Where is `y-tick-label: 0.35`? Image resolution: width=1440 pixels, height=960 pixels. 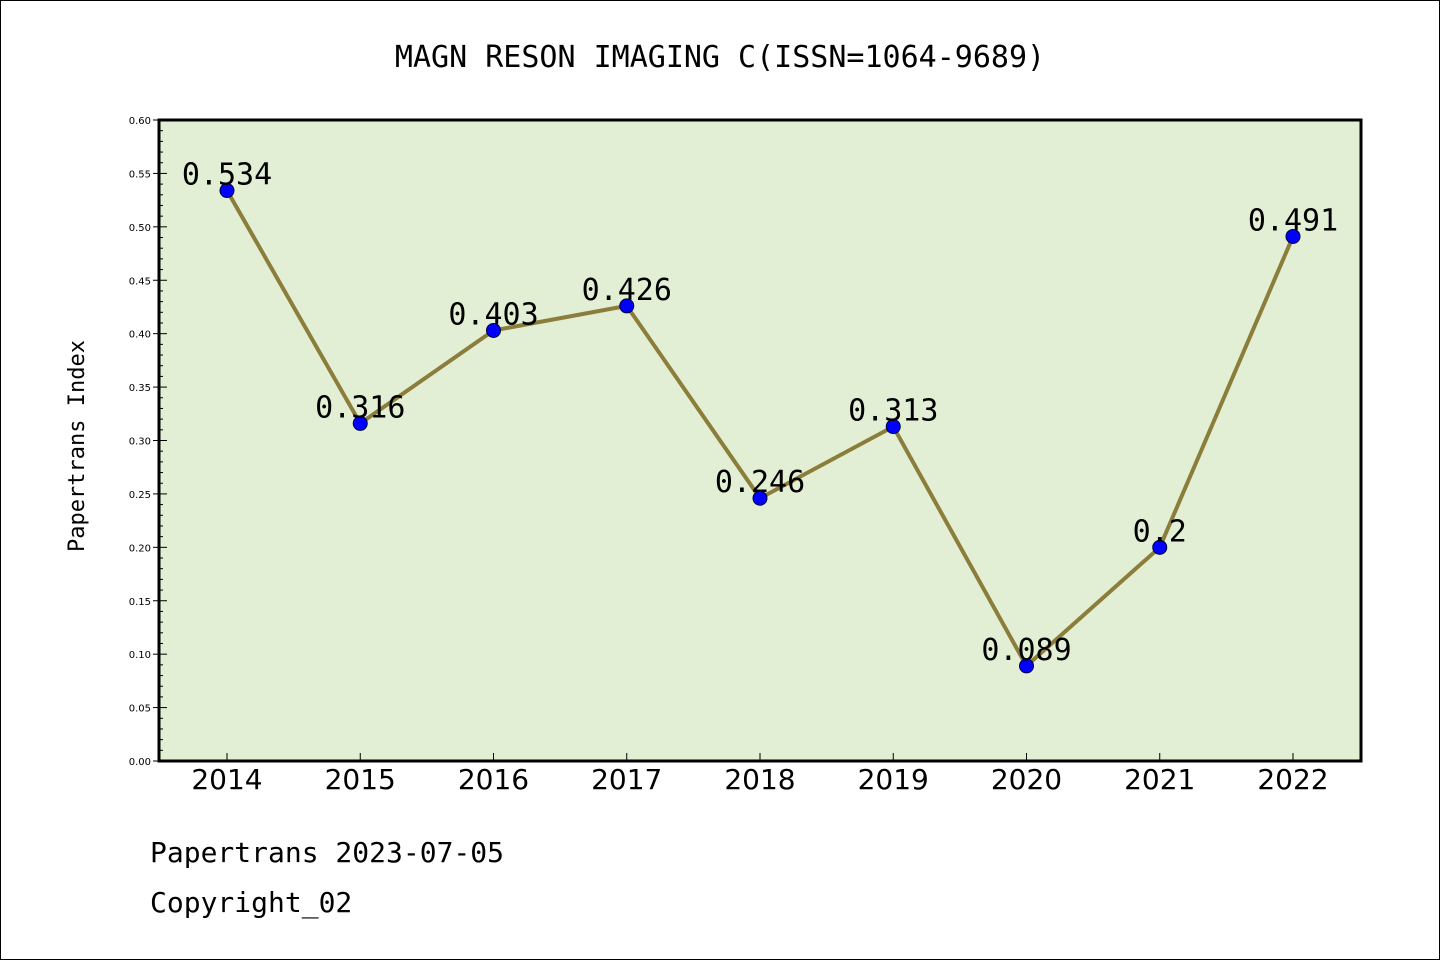 y-tick-label: 0.35 is located at coordinates (140, 388).